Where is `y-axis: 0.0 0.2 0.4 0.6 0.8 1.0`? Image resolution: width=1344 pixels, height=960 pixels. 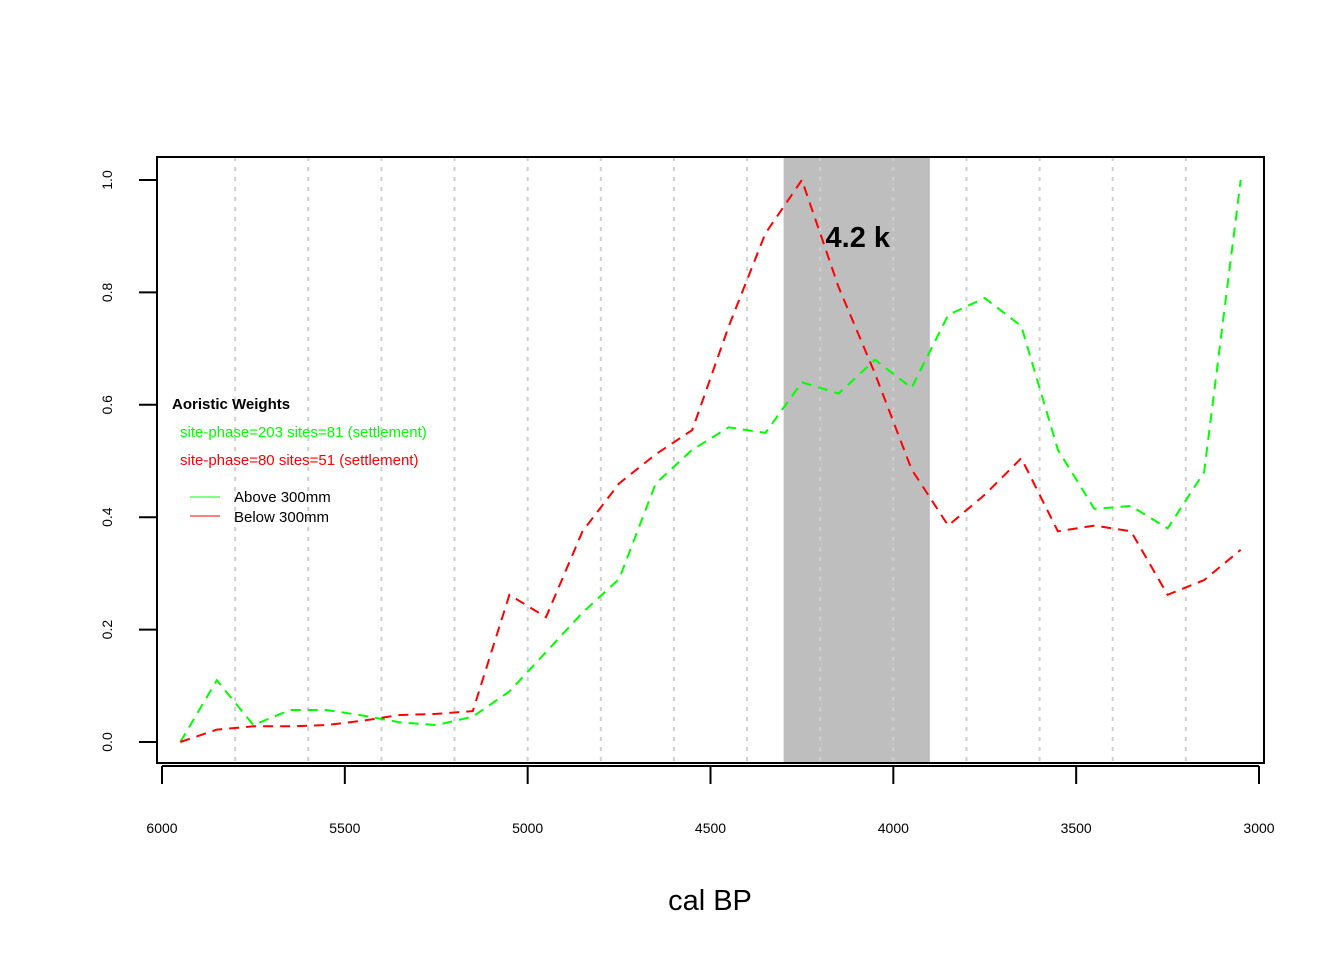
y-axis: 0.0 0.2 0.4 0.6 0.8 1.0 is located at coordinates (128, 461).